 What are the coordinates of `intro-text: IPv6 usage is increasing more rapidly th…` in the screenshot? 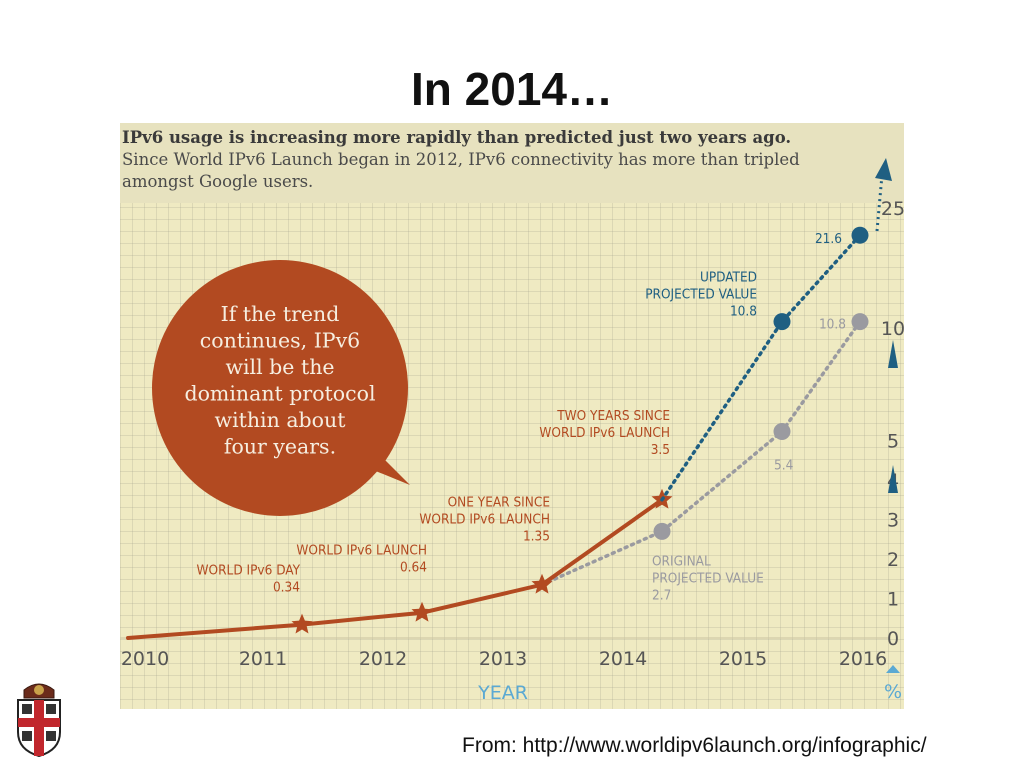 It's located at (482, 160).